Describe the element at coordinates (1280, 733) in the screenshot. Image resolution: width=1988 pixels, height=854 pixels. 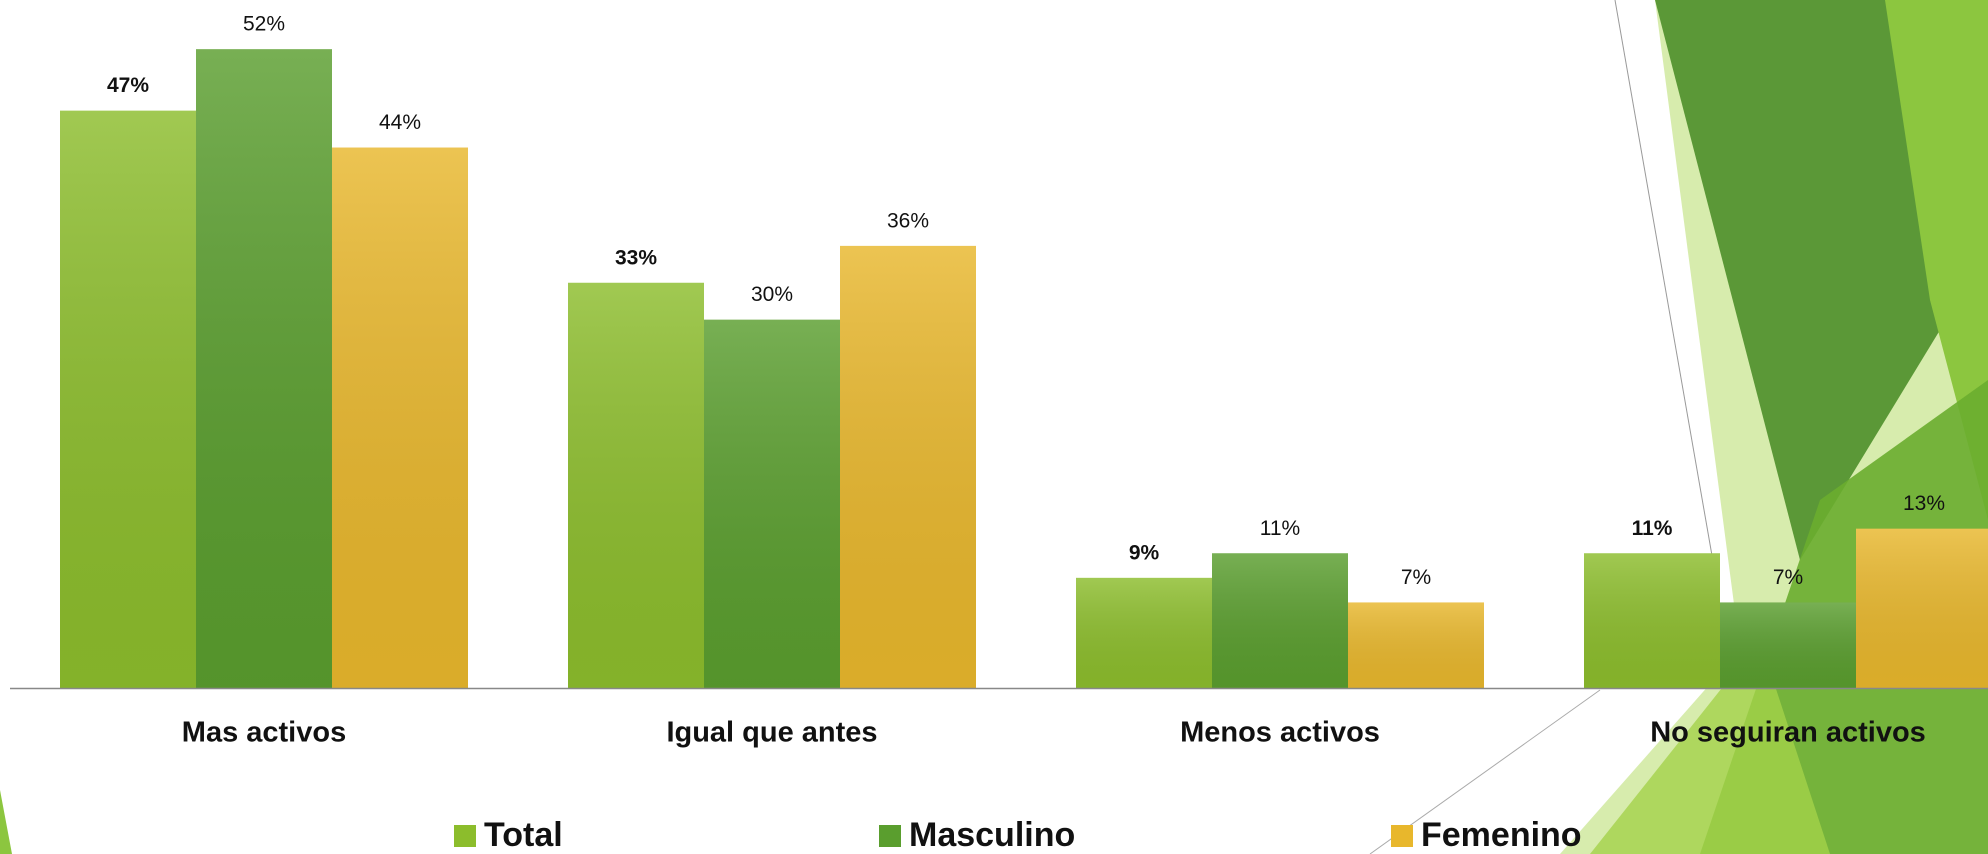
I see `x-tick-label: Menos activos` at that location.